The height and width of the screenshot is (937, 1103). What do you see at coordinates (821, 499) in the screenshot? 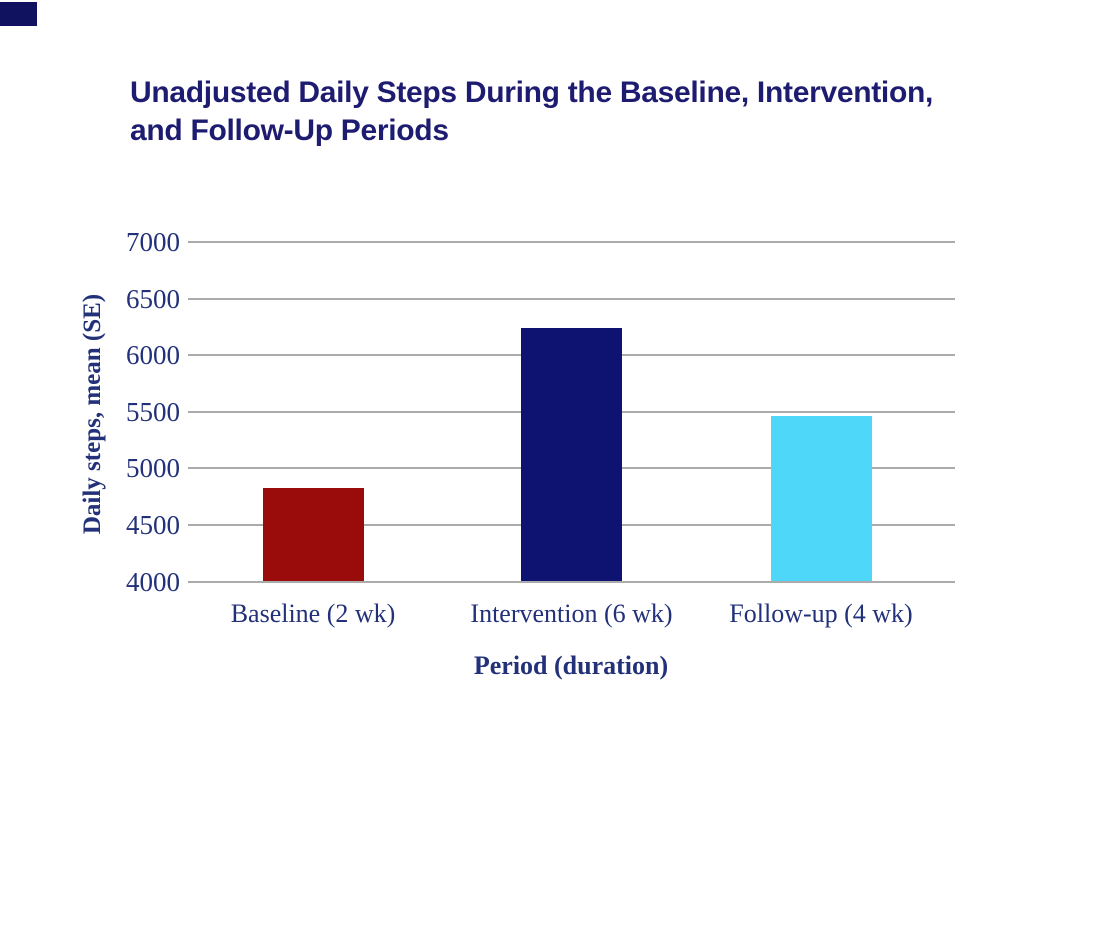
I see `bar-follow-up-wk` at bounding box center [821, 499].